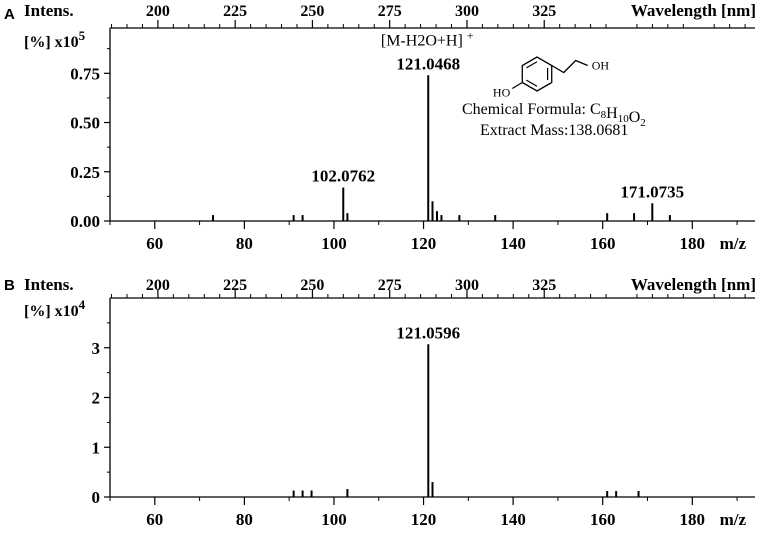 The height and width of the screenshot is (534, 764). I want to click on hydroxyl-label: OH, so click(601, 66).